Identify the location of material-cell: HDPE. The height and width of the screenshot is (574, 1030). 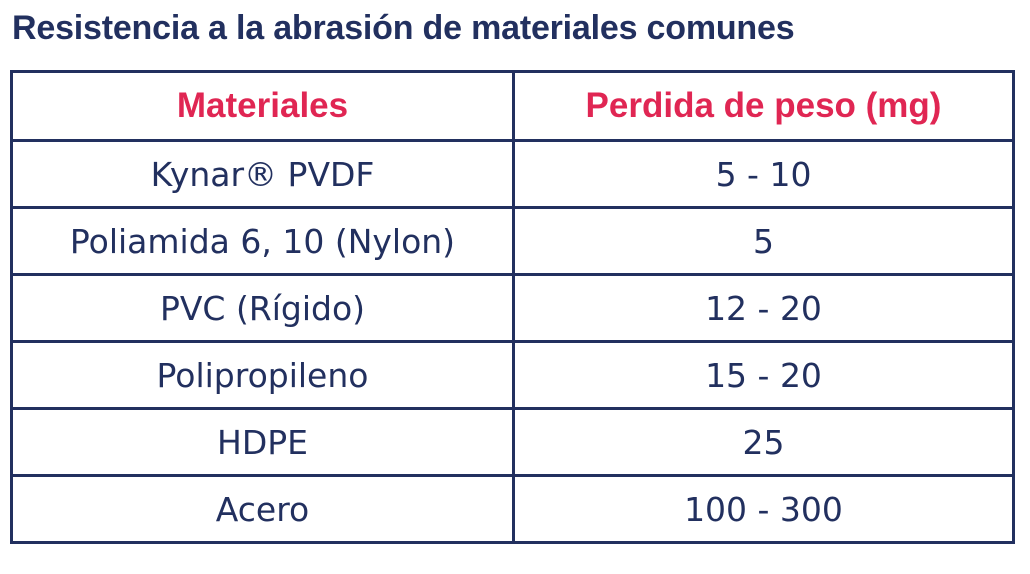
(262, 442).